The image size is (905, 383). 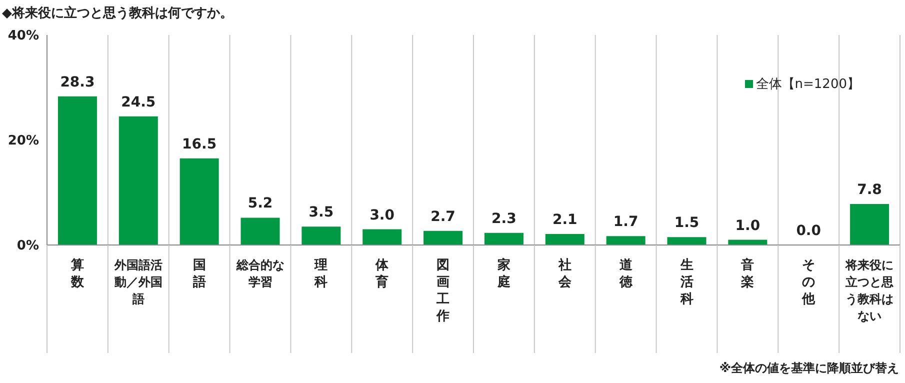 I want to click on data-label: 5.2, so click(x=260, y=204).